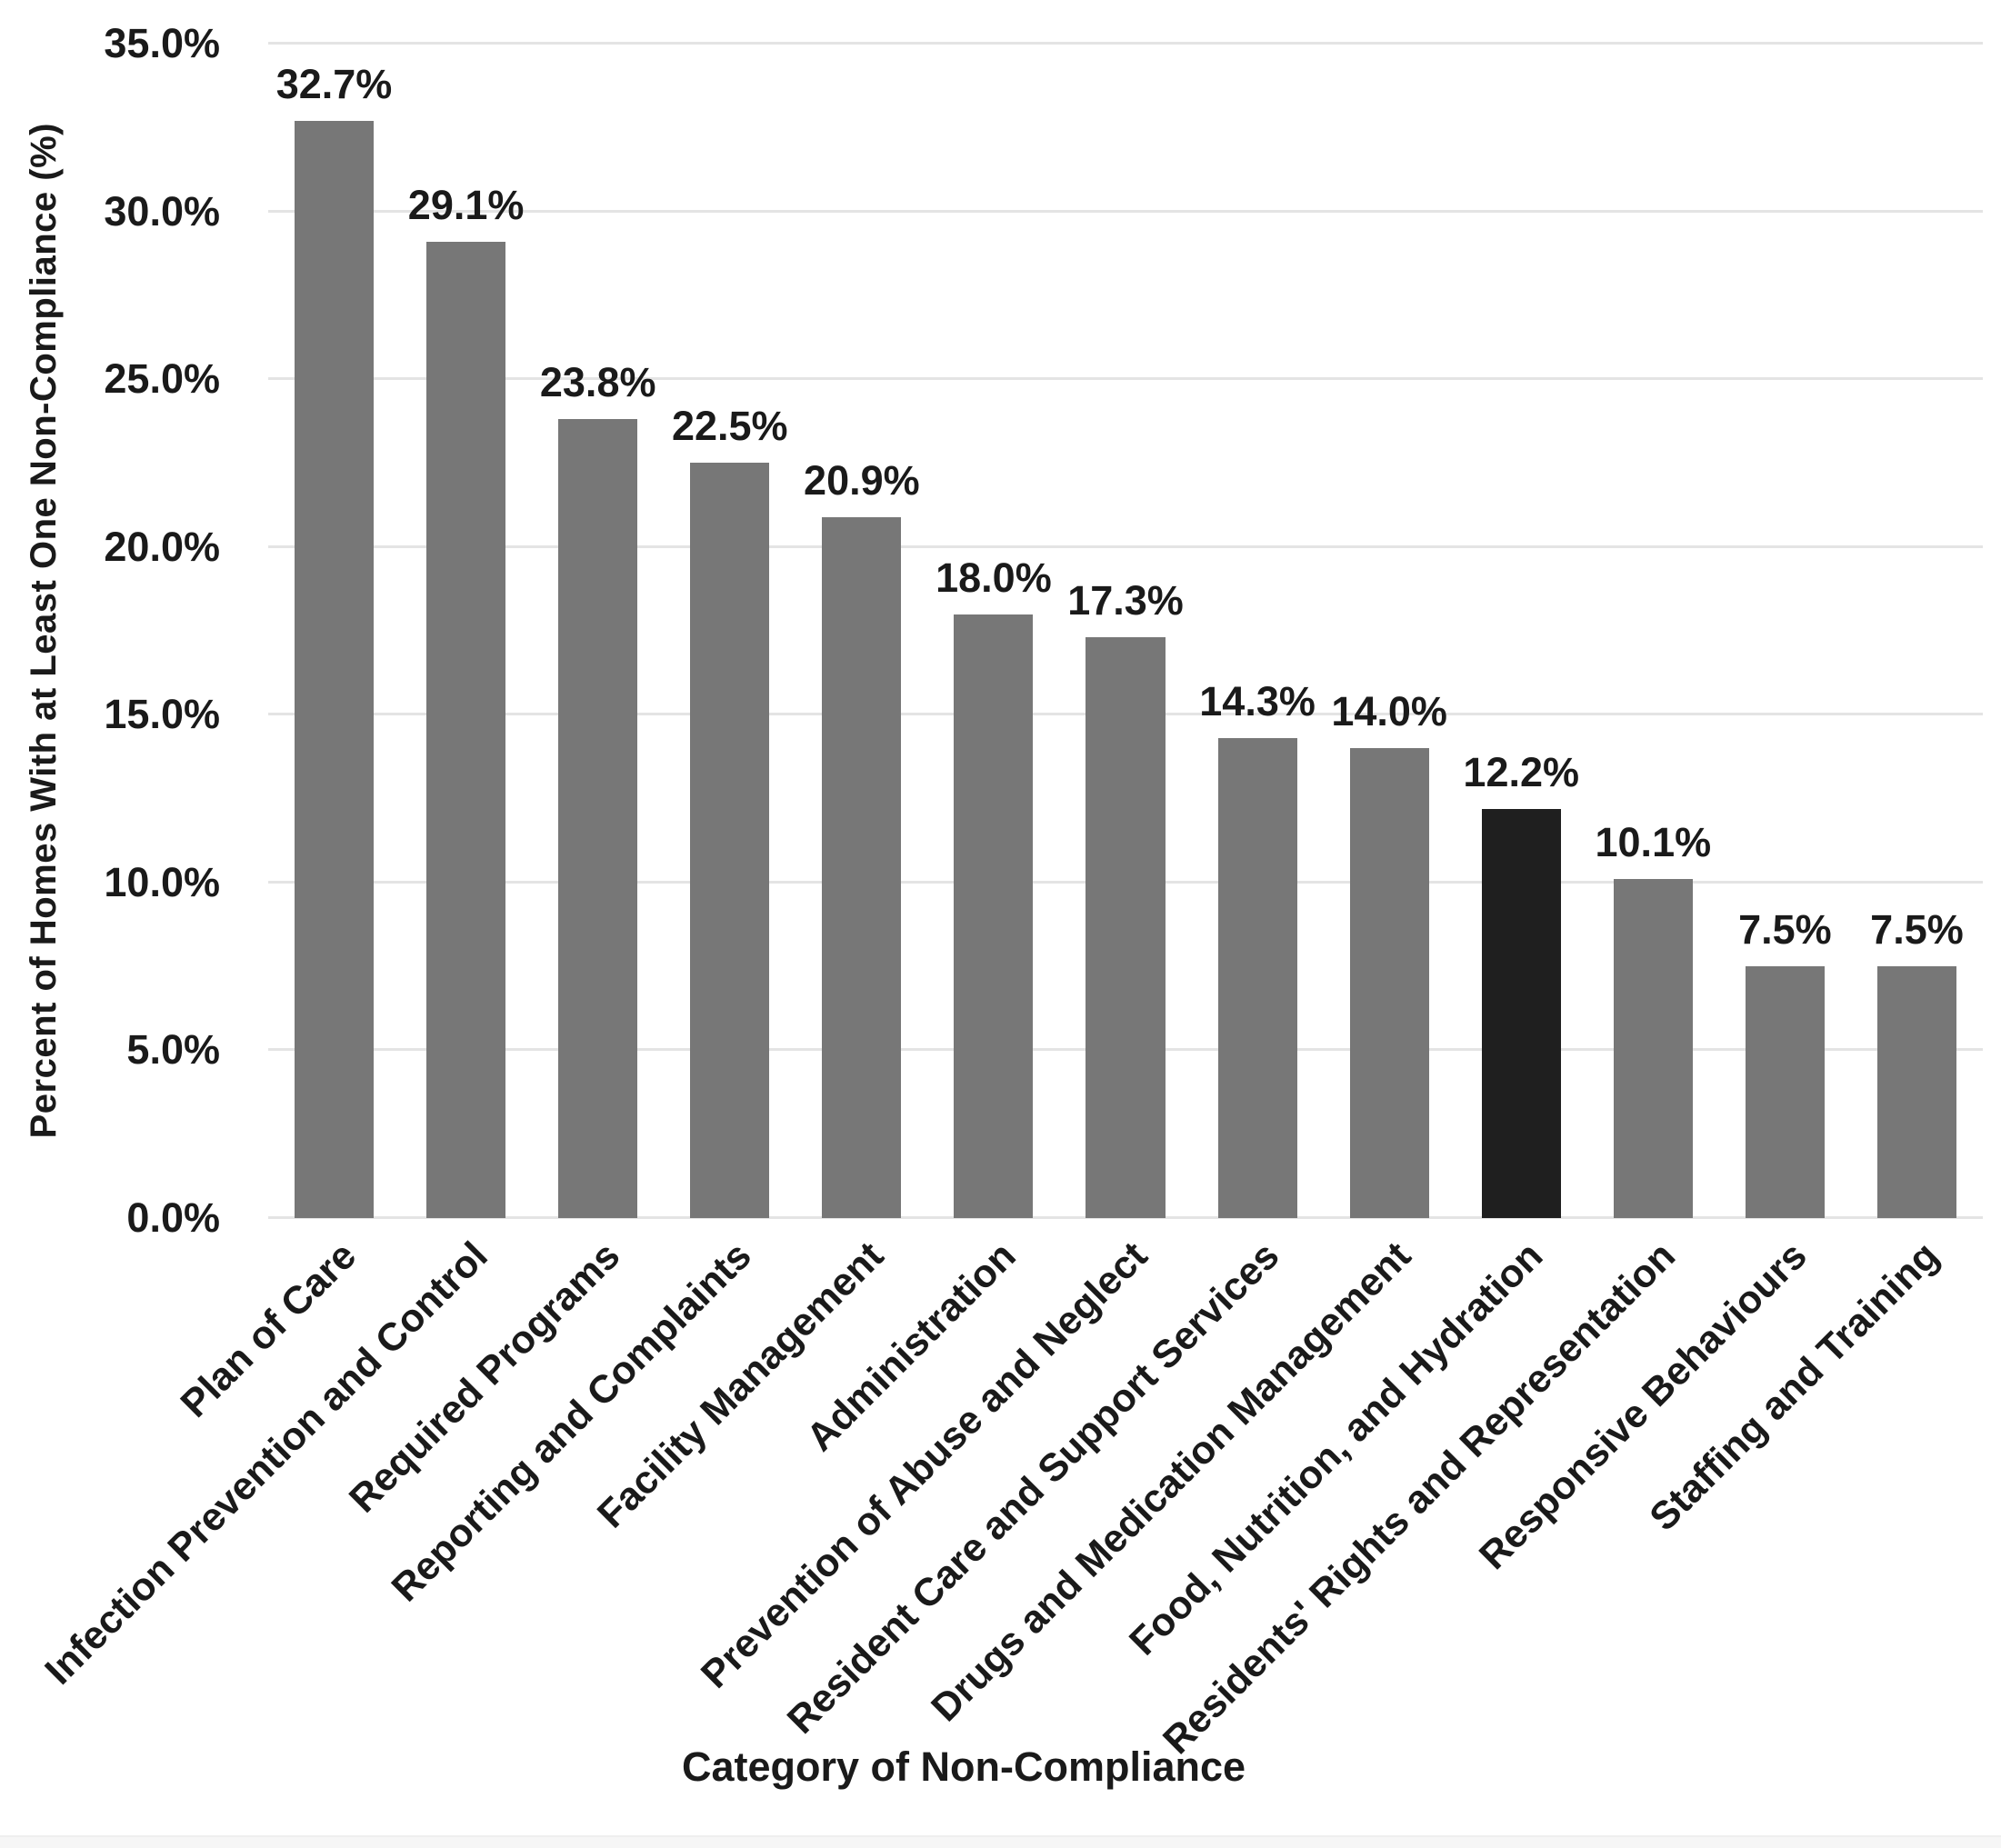 The image size is (2001, 1848). I want to click on value-label-prevention-of-abuse-and-neglect: 17.3%, so click(1126, 600).